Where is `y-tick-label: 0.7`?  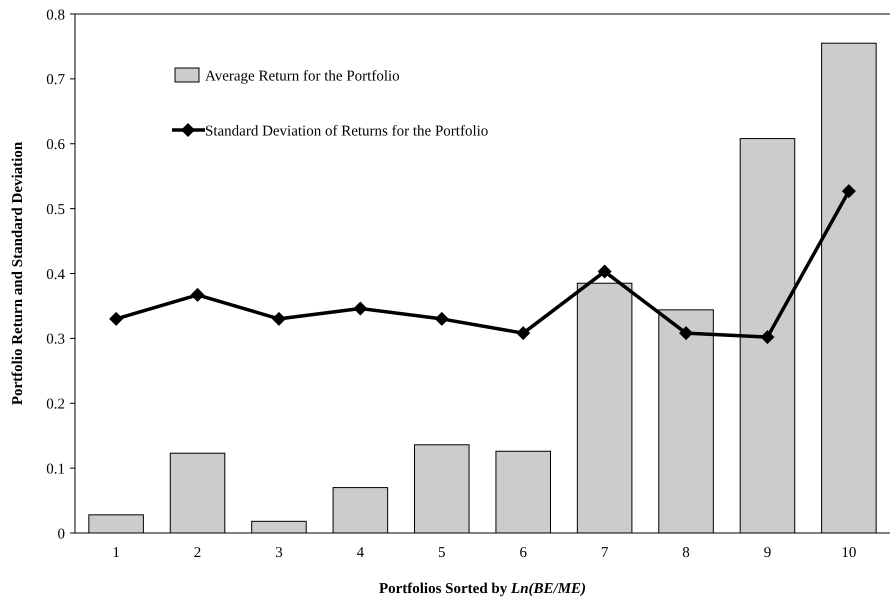
y-tick-label: 0.7 is located at coordinates (56, 80).